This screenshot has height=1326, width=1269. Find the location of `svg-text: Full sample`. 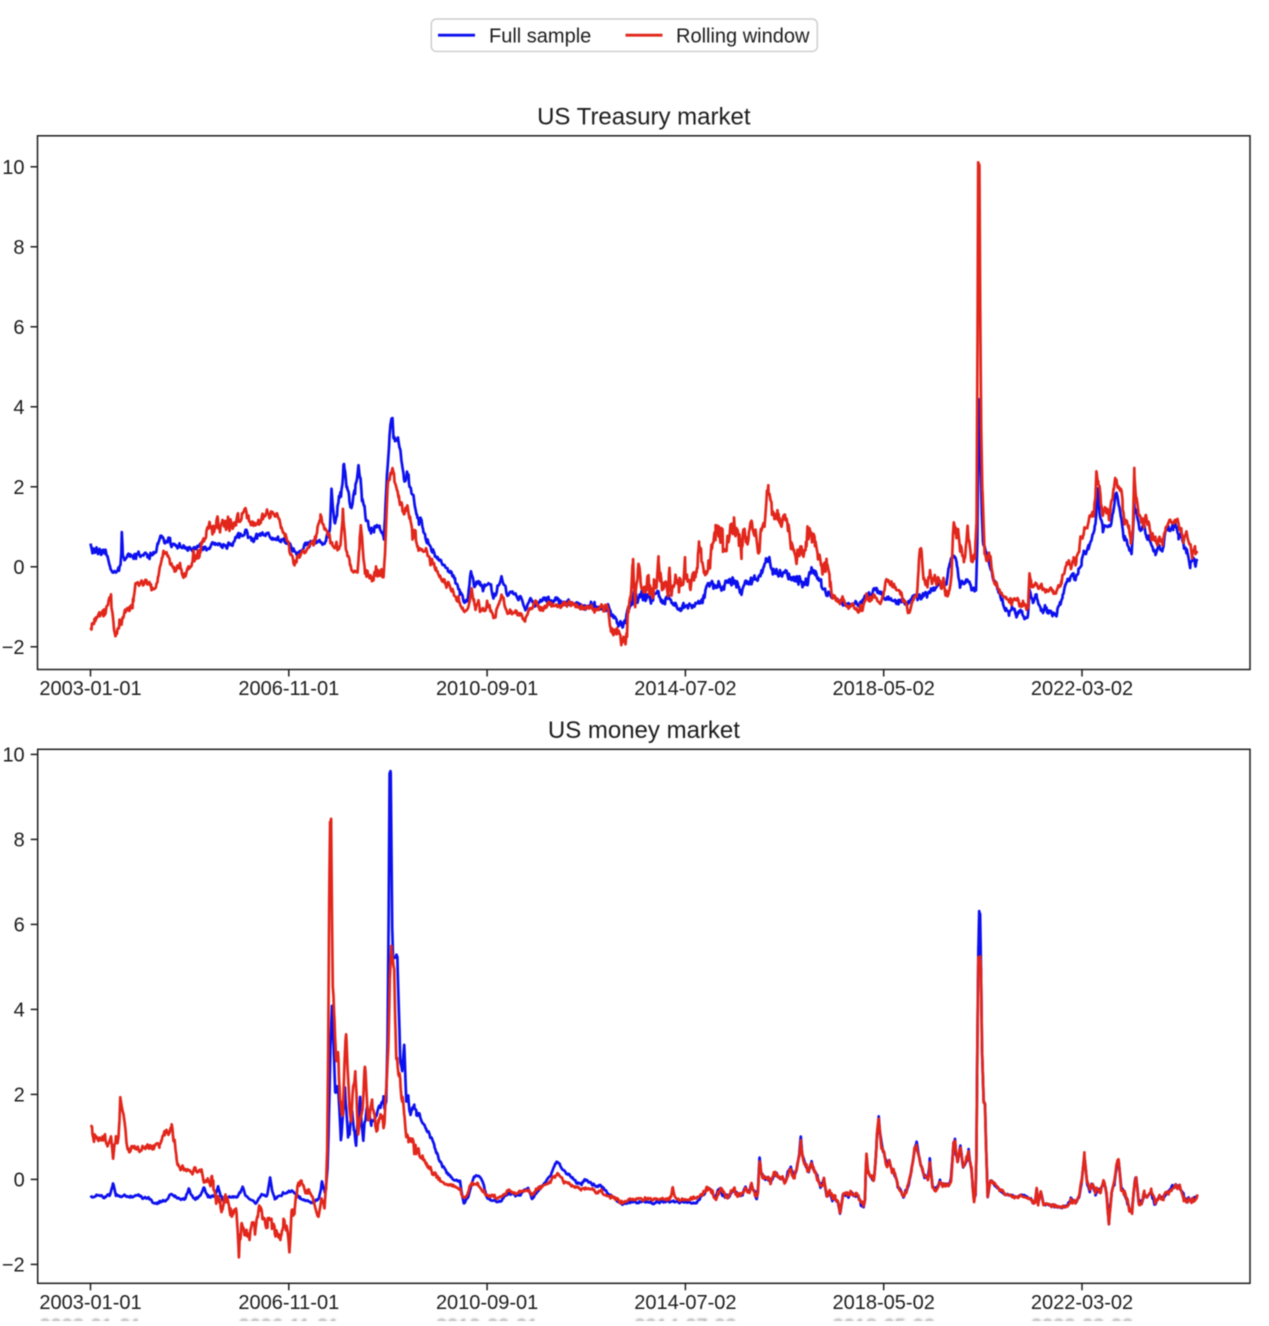

svg-text: Full sample is located at coordinates (540, 36).